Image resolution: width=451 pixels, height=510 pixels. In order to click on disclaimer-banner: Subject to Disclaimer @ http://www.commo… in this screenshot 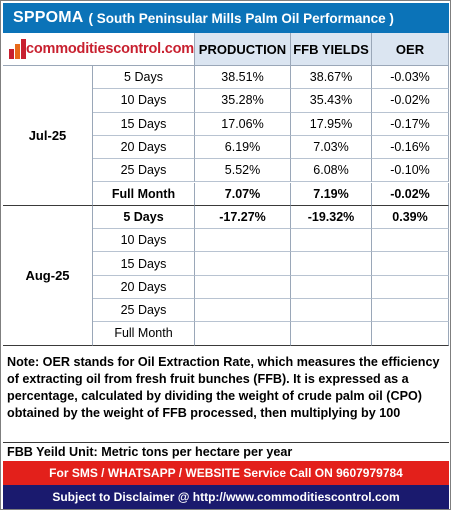, I will do `click(226, 497)`.